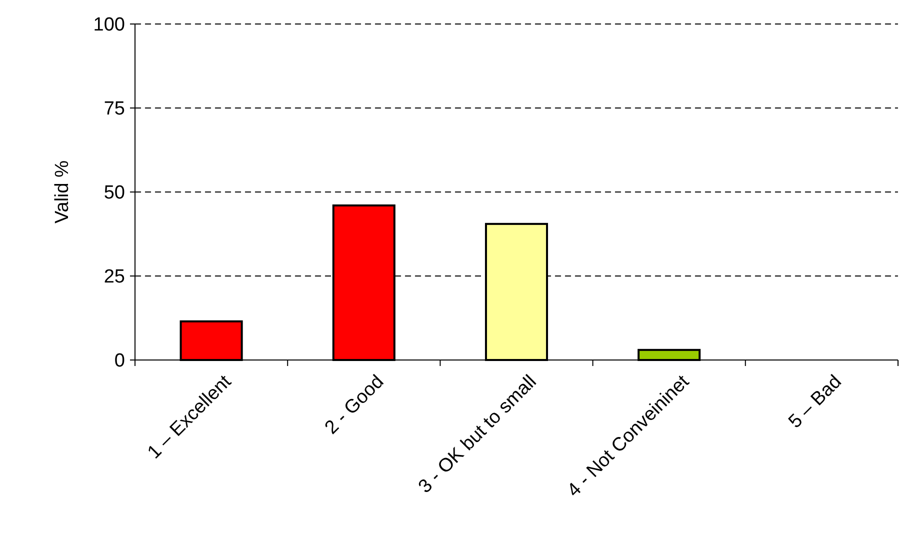  What do you see at coordinates (114, 109) in the screenshot?
I see `y-tick-label: 75` at bounding box center [114, 109].